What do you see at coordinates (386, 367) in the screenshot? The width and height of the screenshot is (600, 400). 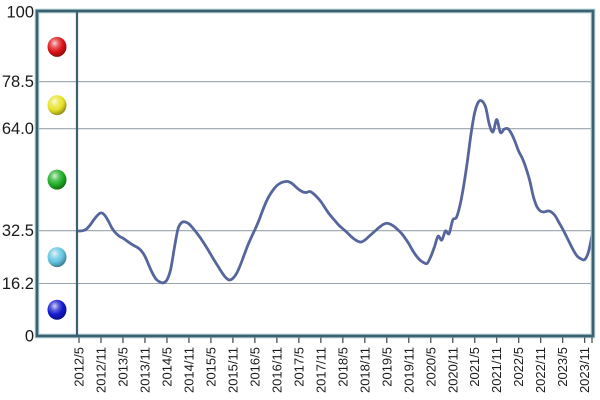 I see `x-axis-label: 2019/5` at bounding box center [386, 367].